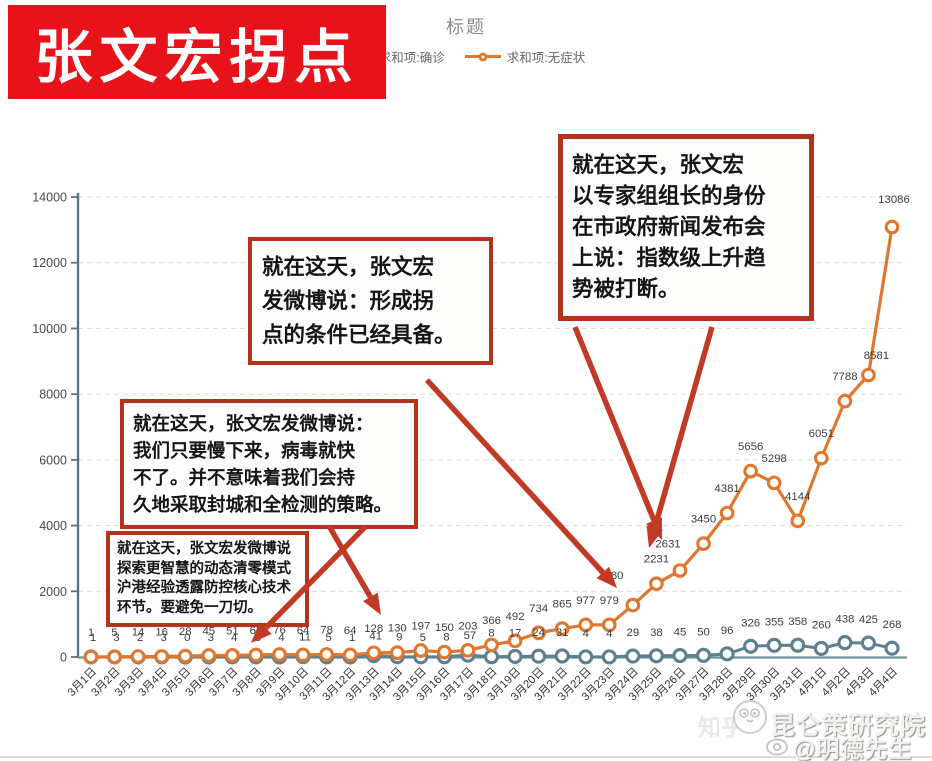 This screenshot has width=932, height=761. I want to click on asymptomatic-point-label: 492, so click(515, 617).